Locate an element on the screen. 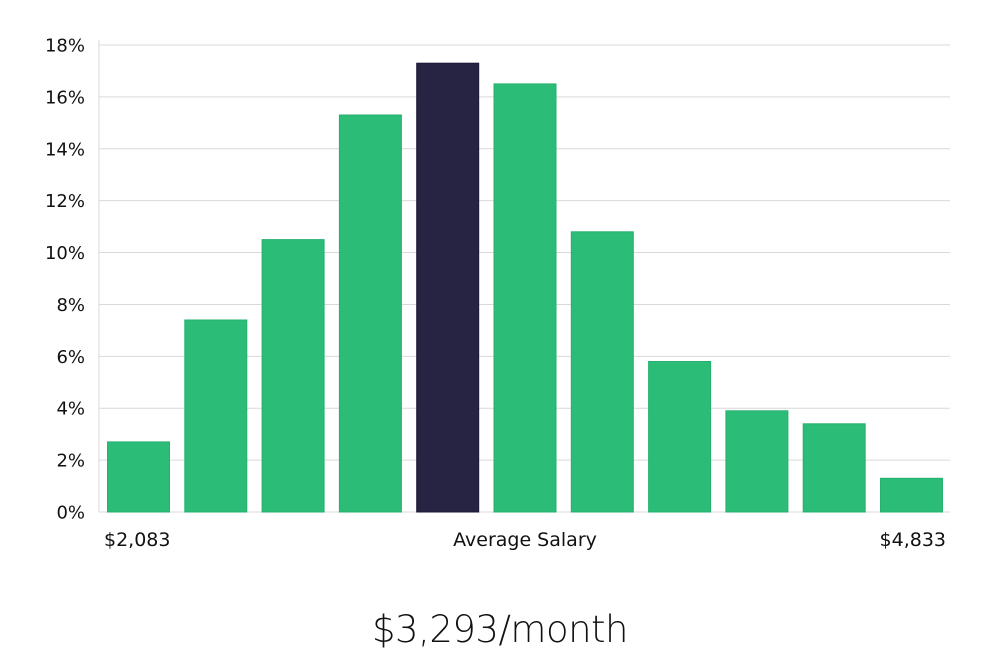 Image resolution: width=1000 pixels, height=660 pixels. average-salary-headline: $3,293/month is located at coordinates (500, 629).